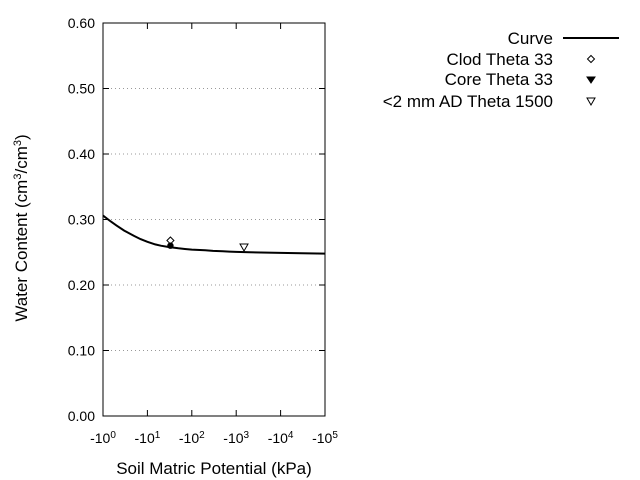 The image size is (640, 480). Describe the element at coordinates (158, 435) in the screenshot. I see `x-tick-label-exp: 1` at that location.